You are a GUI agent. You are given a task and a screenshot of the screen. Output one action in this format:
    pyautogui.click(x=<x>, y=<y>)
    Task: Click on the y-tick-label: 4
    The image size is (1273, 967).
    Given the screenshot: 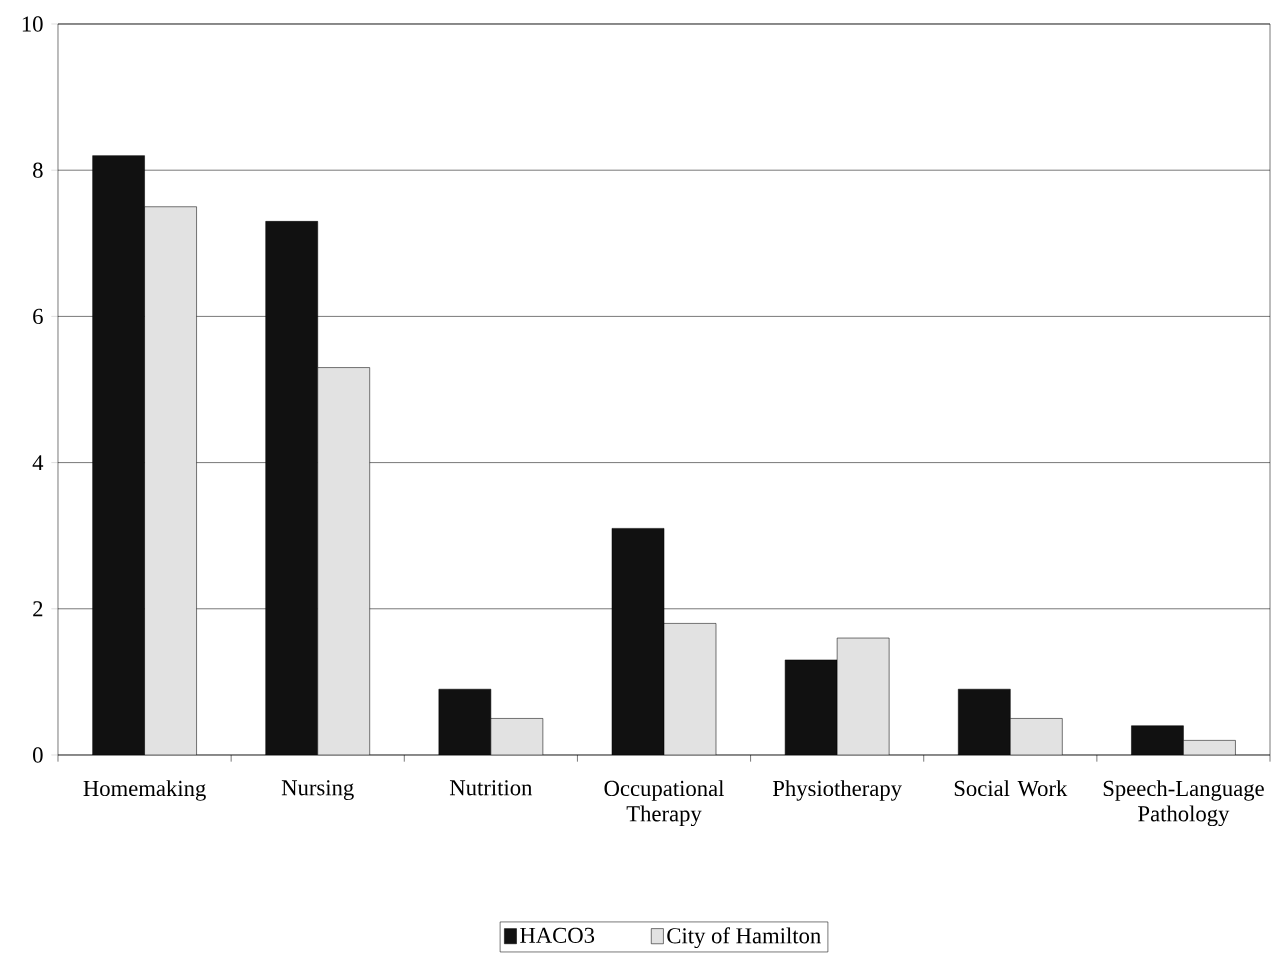 What is the action you would take?
    pyautogui.click(x=38, y=463)
    